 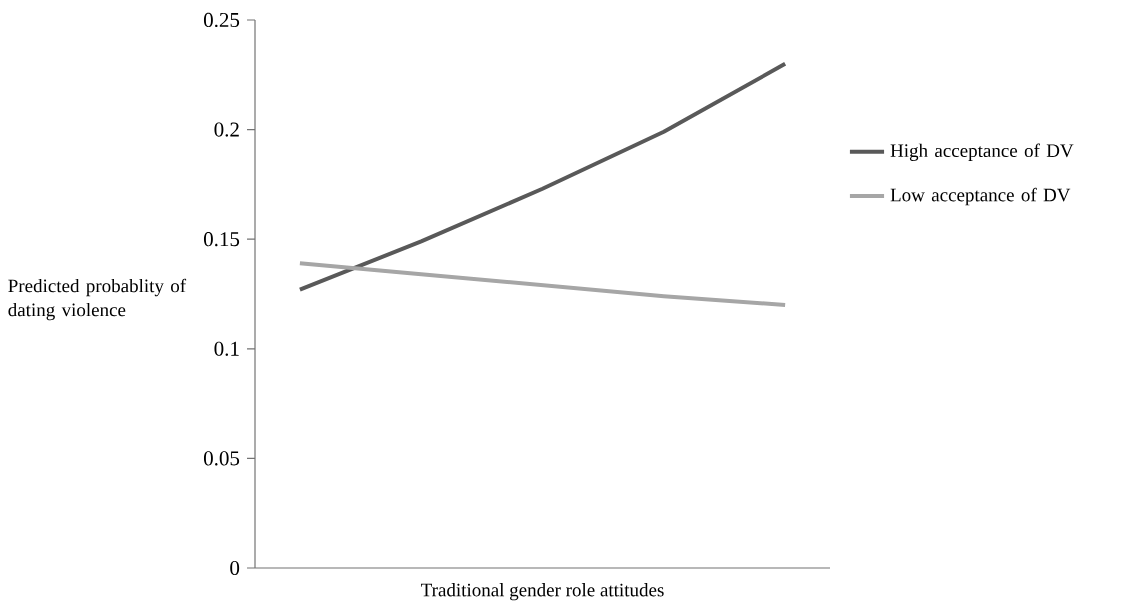 What do you see at coordinates (226, 129) in the screenshot?
I see `y-tick-label: 0.2` at bounding box center [226, 129].